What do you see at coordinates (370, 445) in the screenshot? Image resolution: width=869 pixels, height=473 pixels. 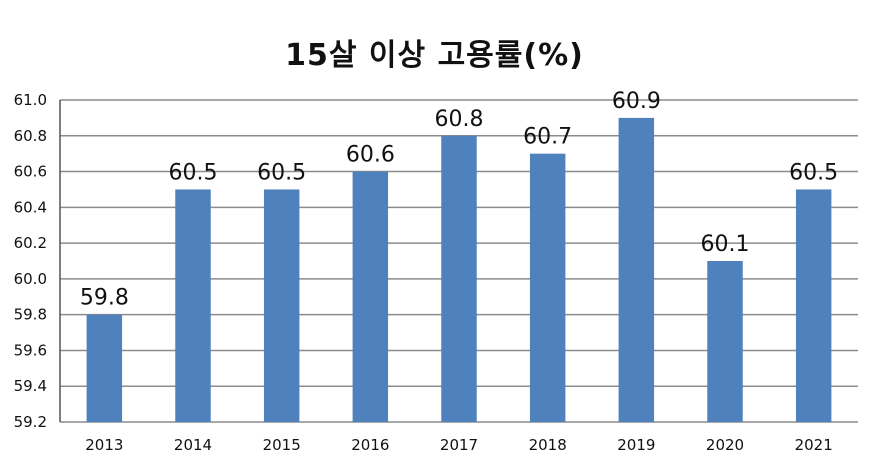 I see `x-tick-label: 2016` at bounding box center [370, 445].